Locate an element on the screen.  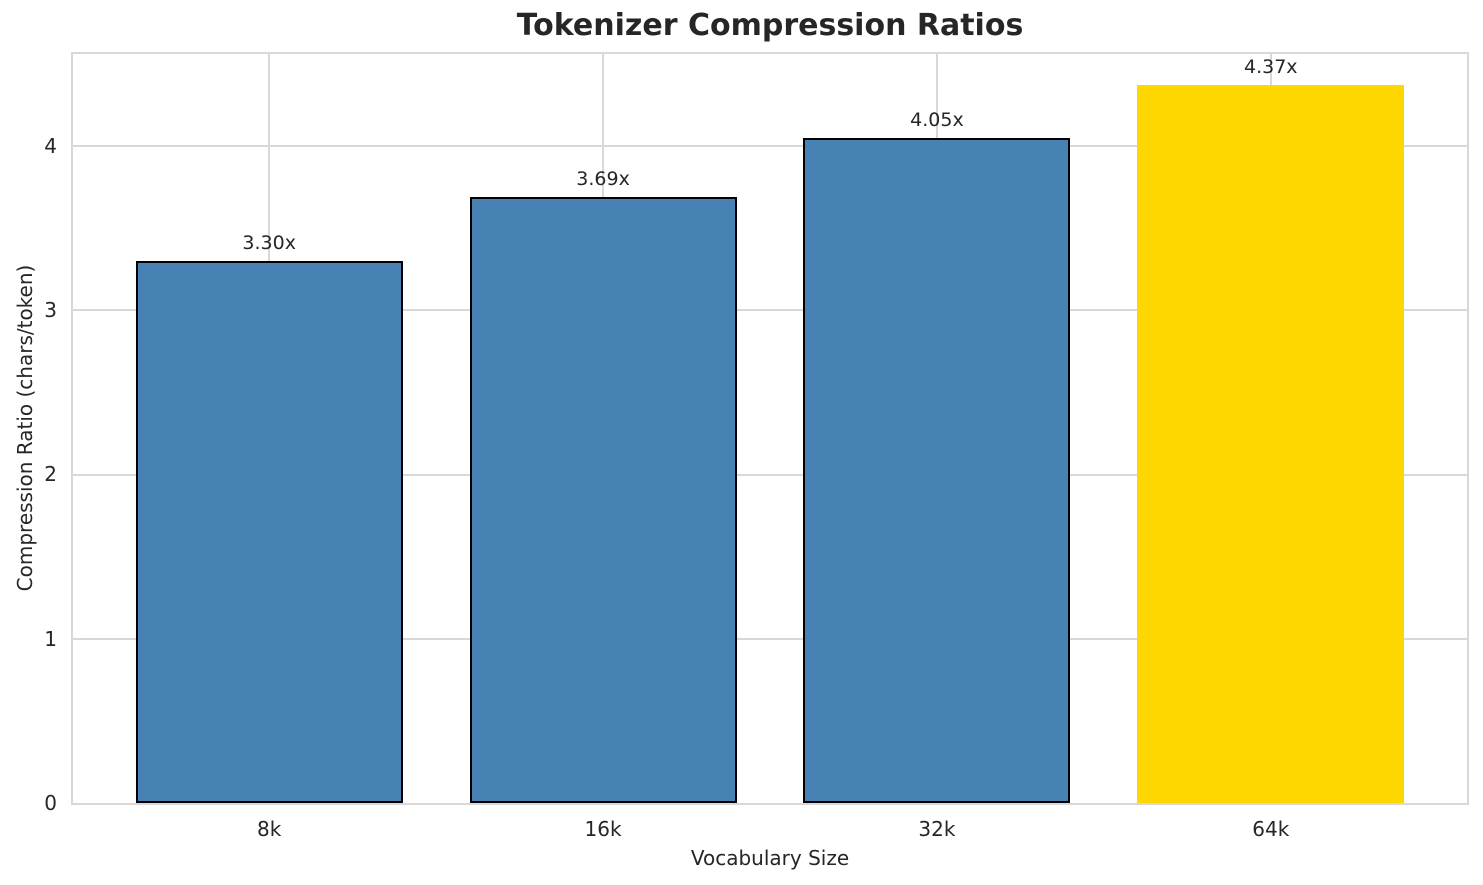
x-axis-label: Vocabulary Size is located at coordinates (770, 858).